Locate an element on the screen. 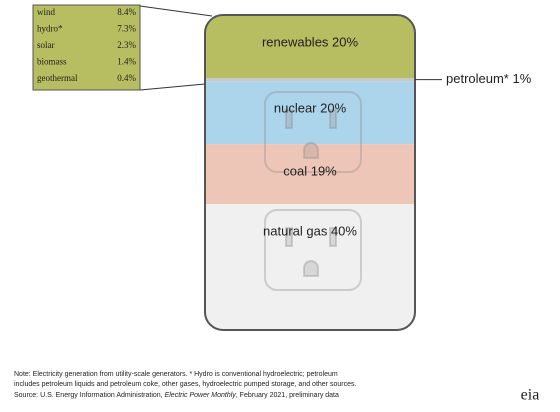 This screenshot has height=412, width=560. detail-value: 0.4% is located at coordinates (126, 78).